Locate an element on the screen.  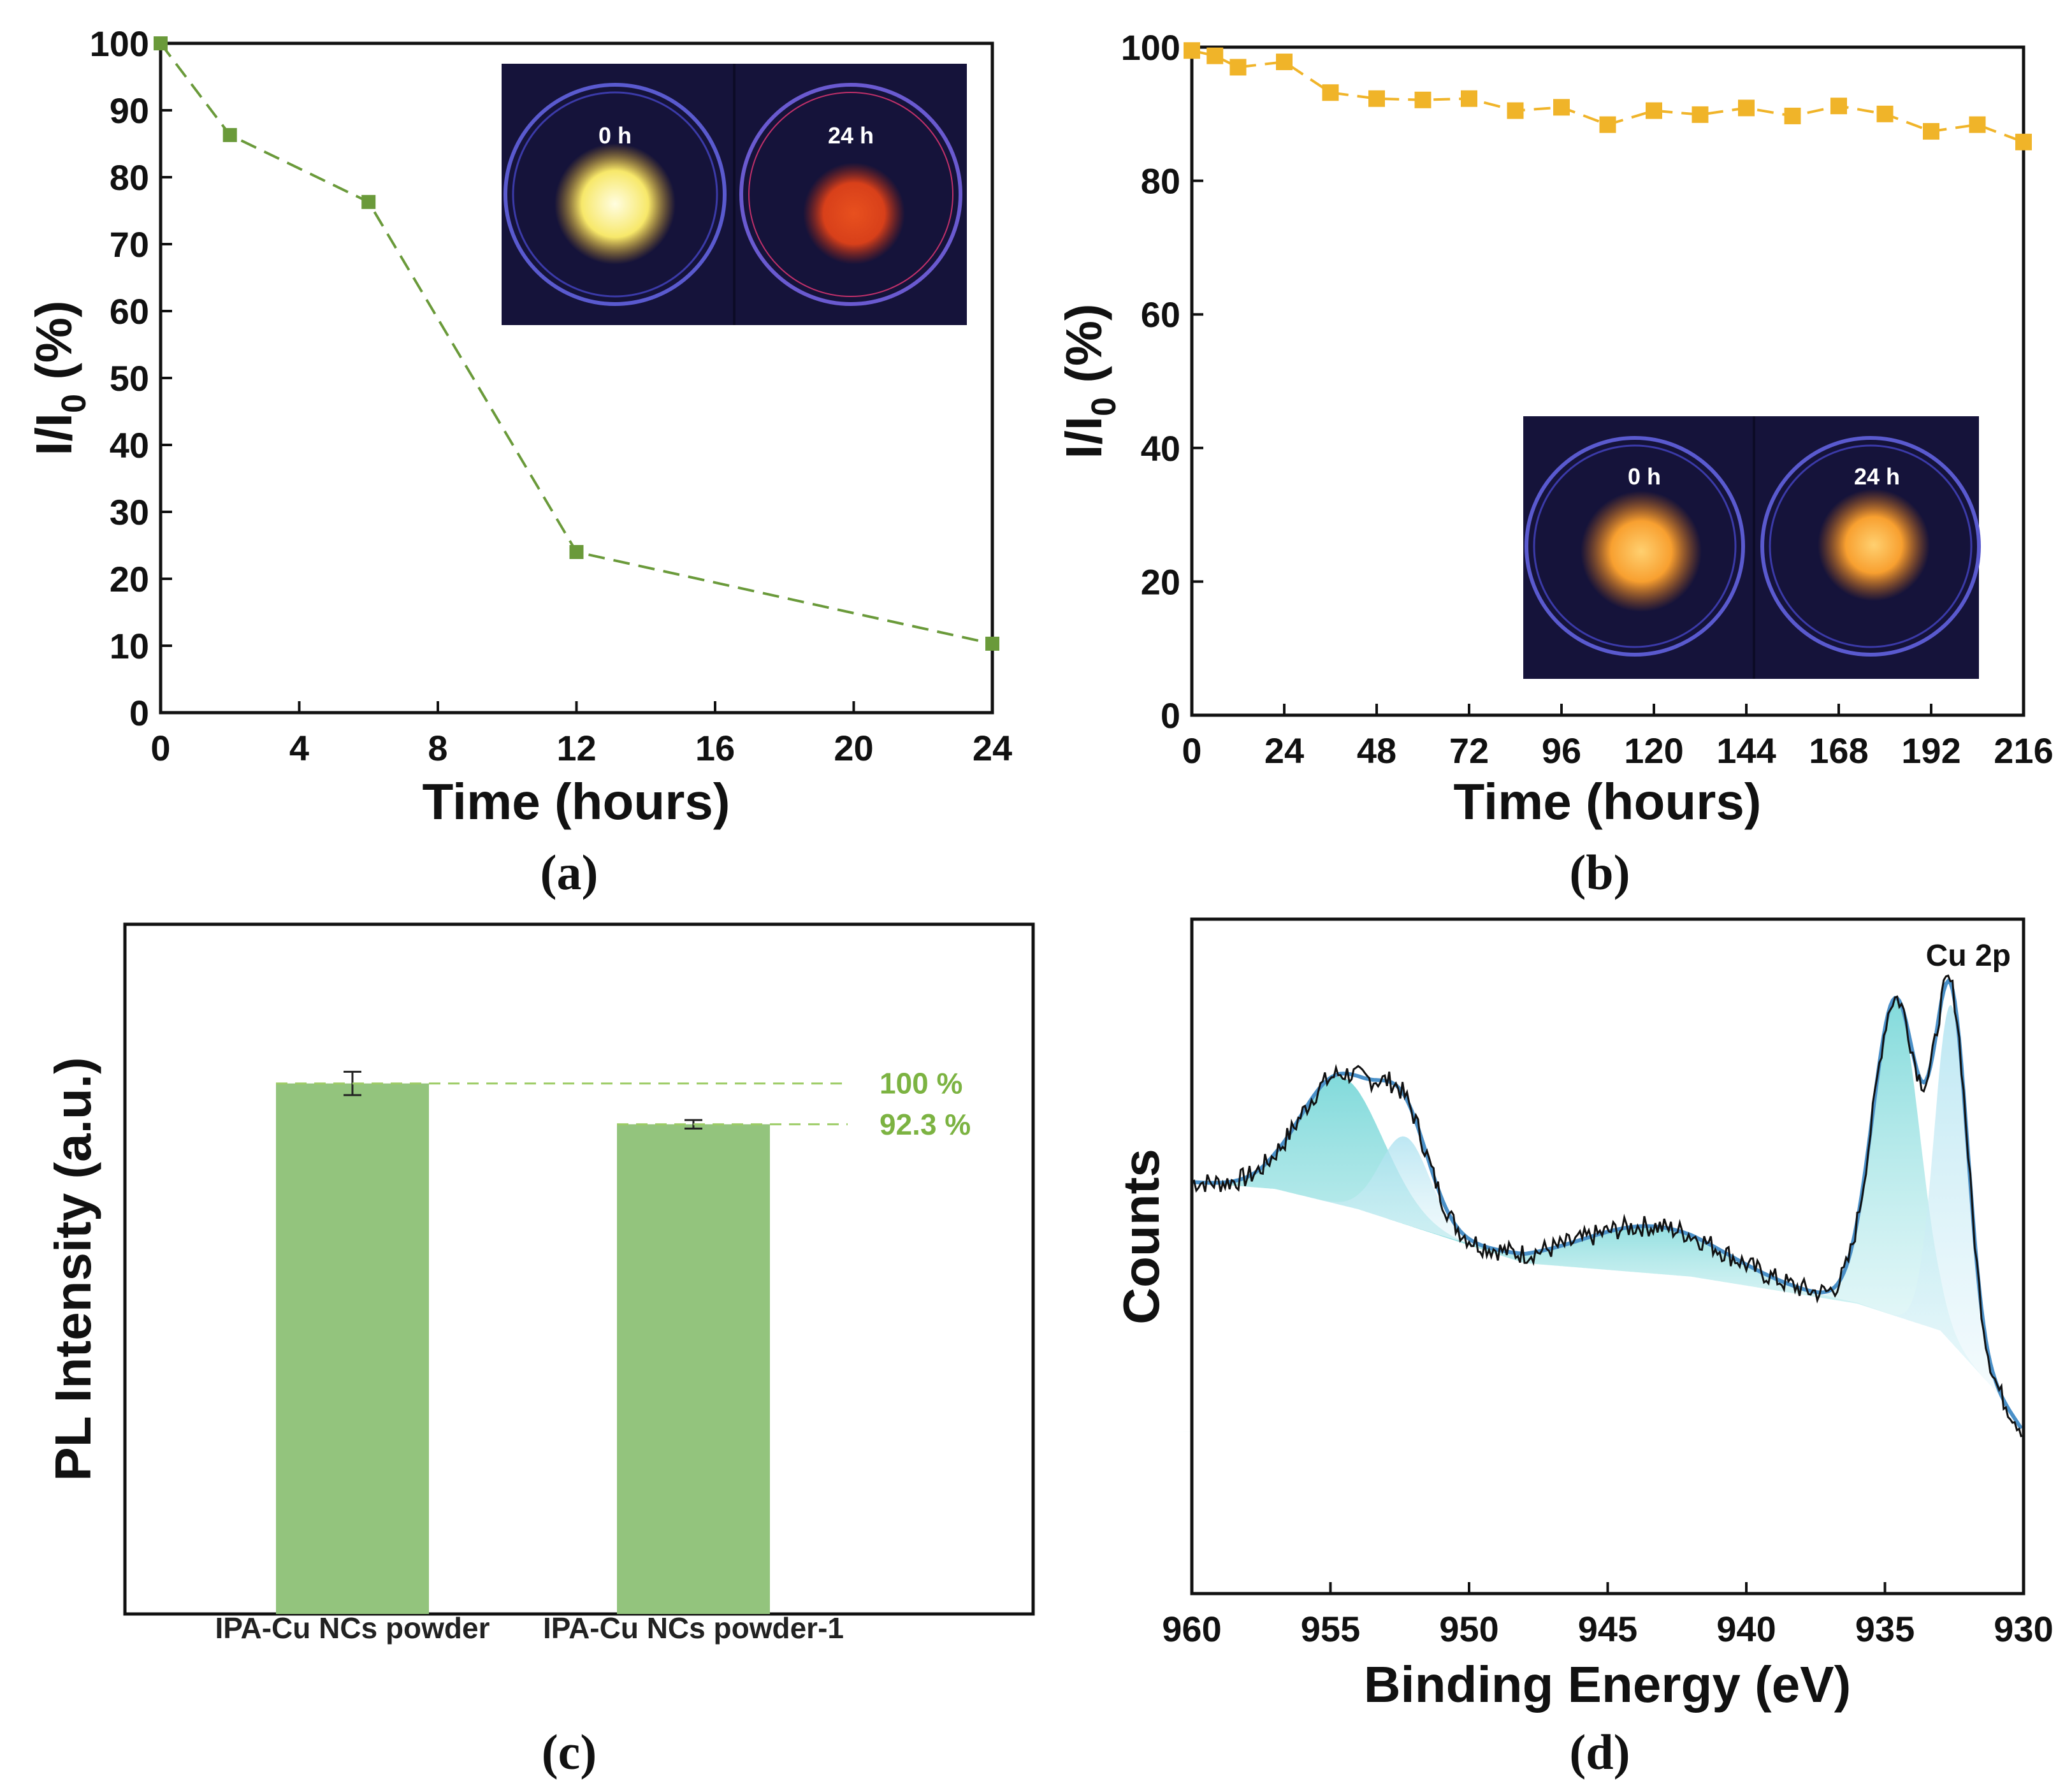
inset-photo-b: 0 h 24 h is located at coordinates (1752, 547).